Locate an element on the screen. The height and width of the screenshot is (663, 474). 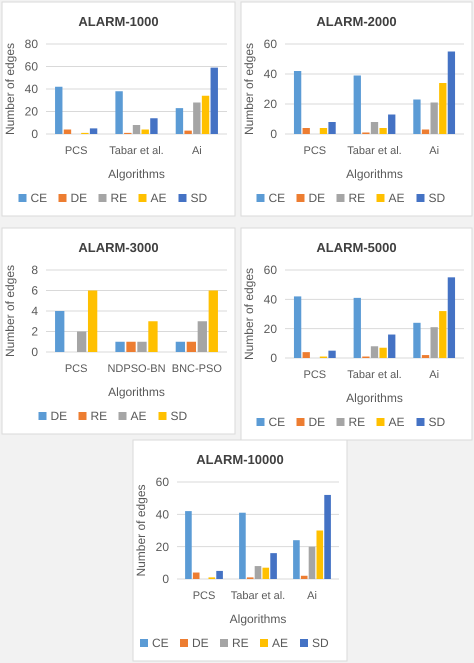
chart-title: ALARM-2000 is located at coordinates (356, 21).